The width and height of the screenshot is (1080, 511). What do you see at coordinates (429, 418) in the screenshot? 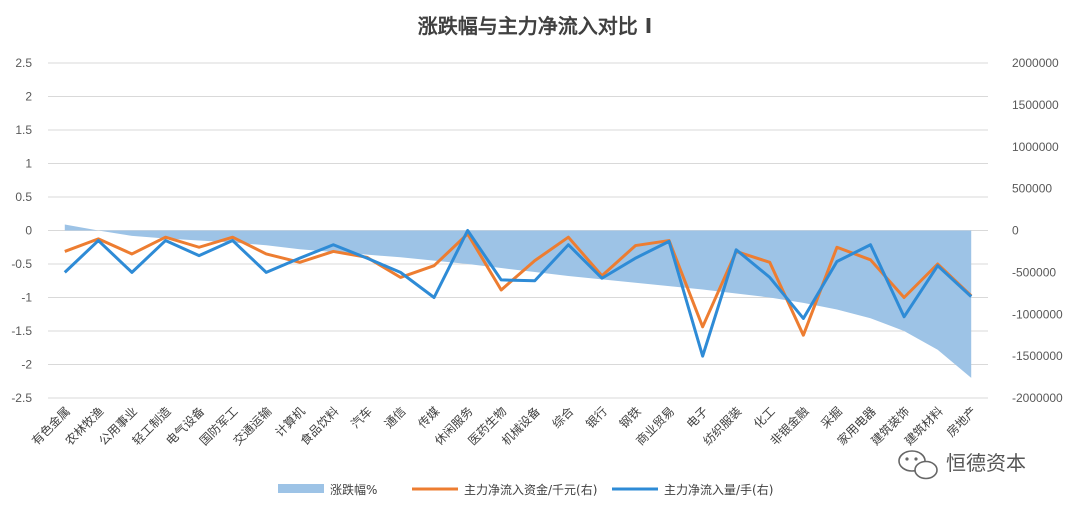
I see `category-label: 传媒` at bounding box center [429, 418].